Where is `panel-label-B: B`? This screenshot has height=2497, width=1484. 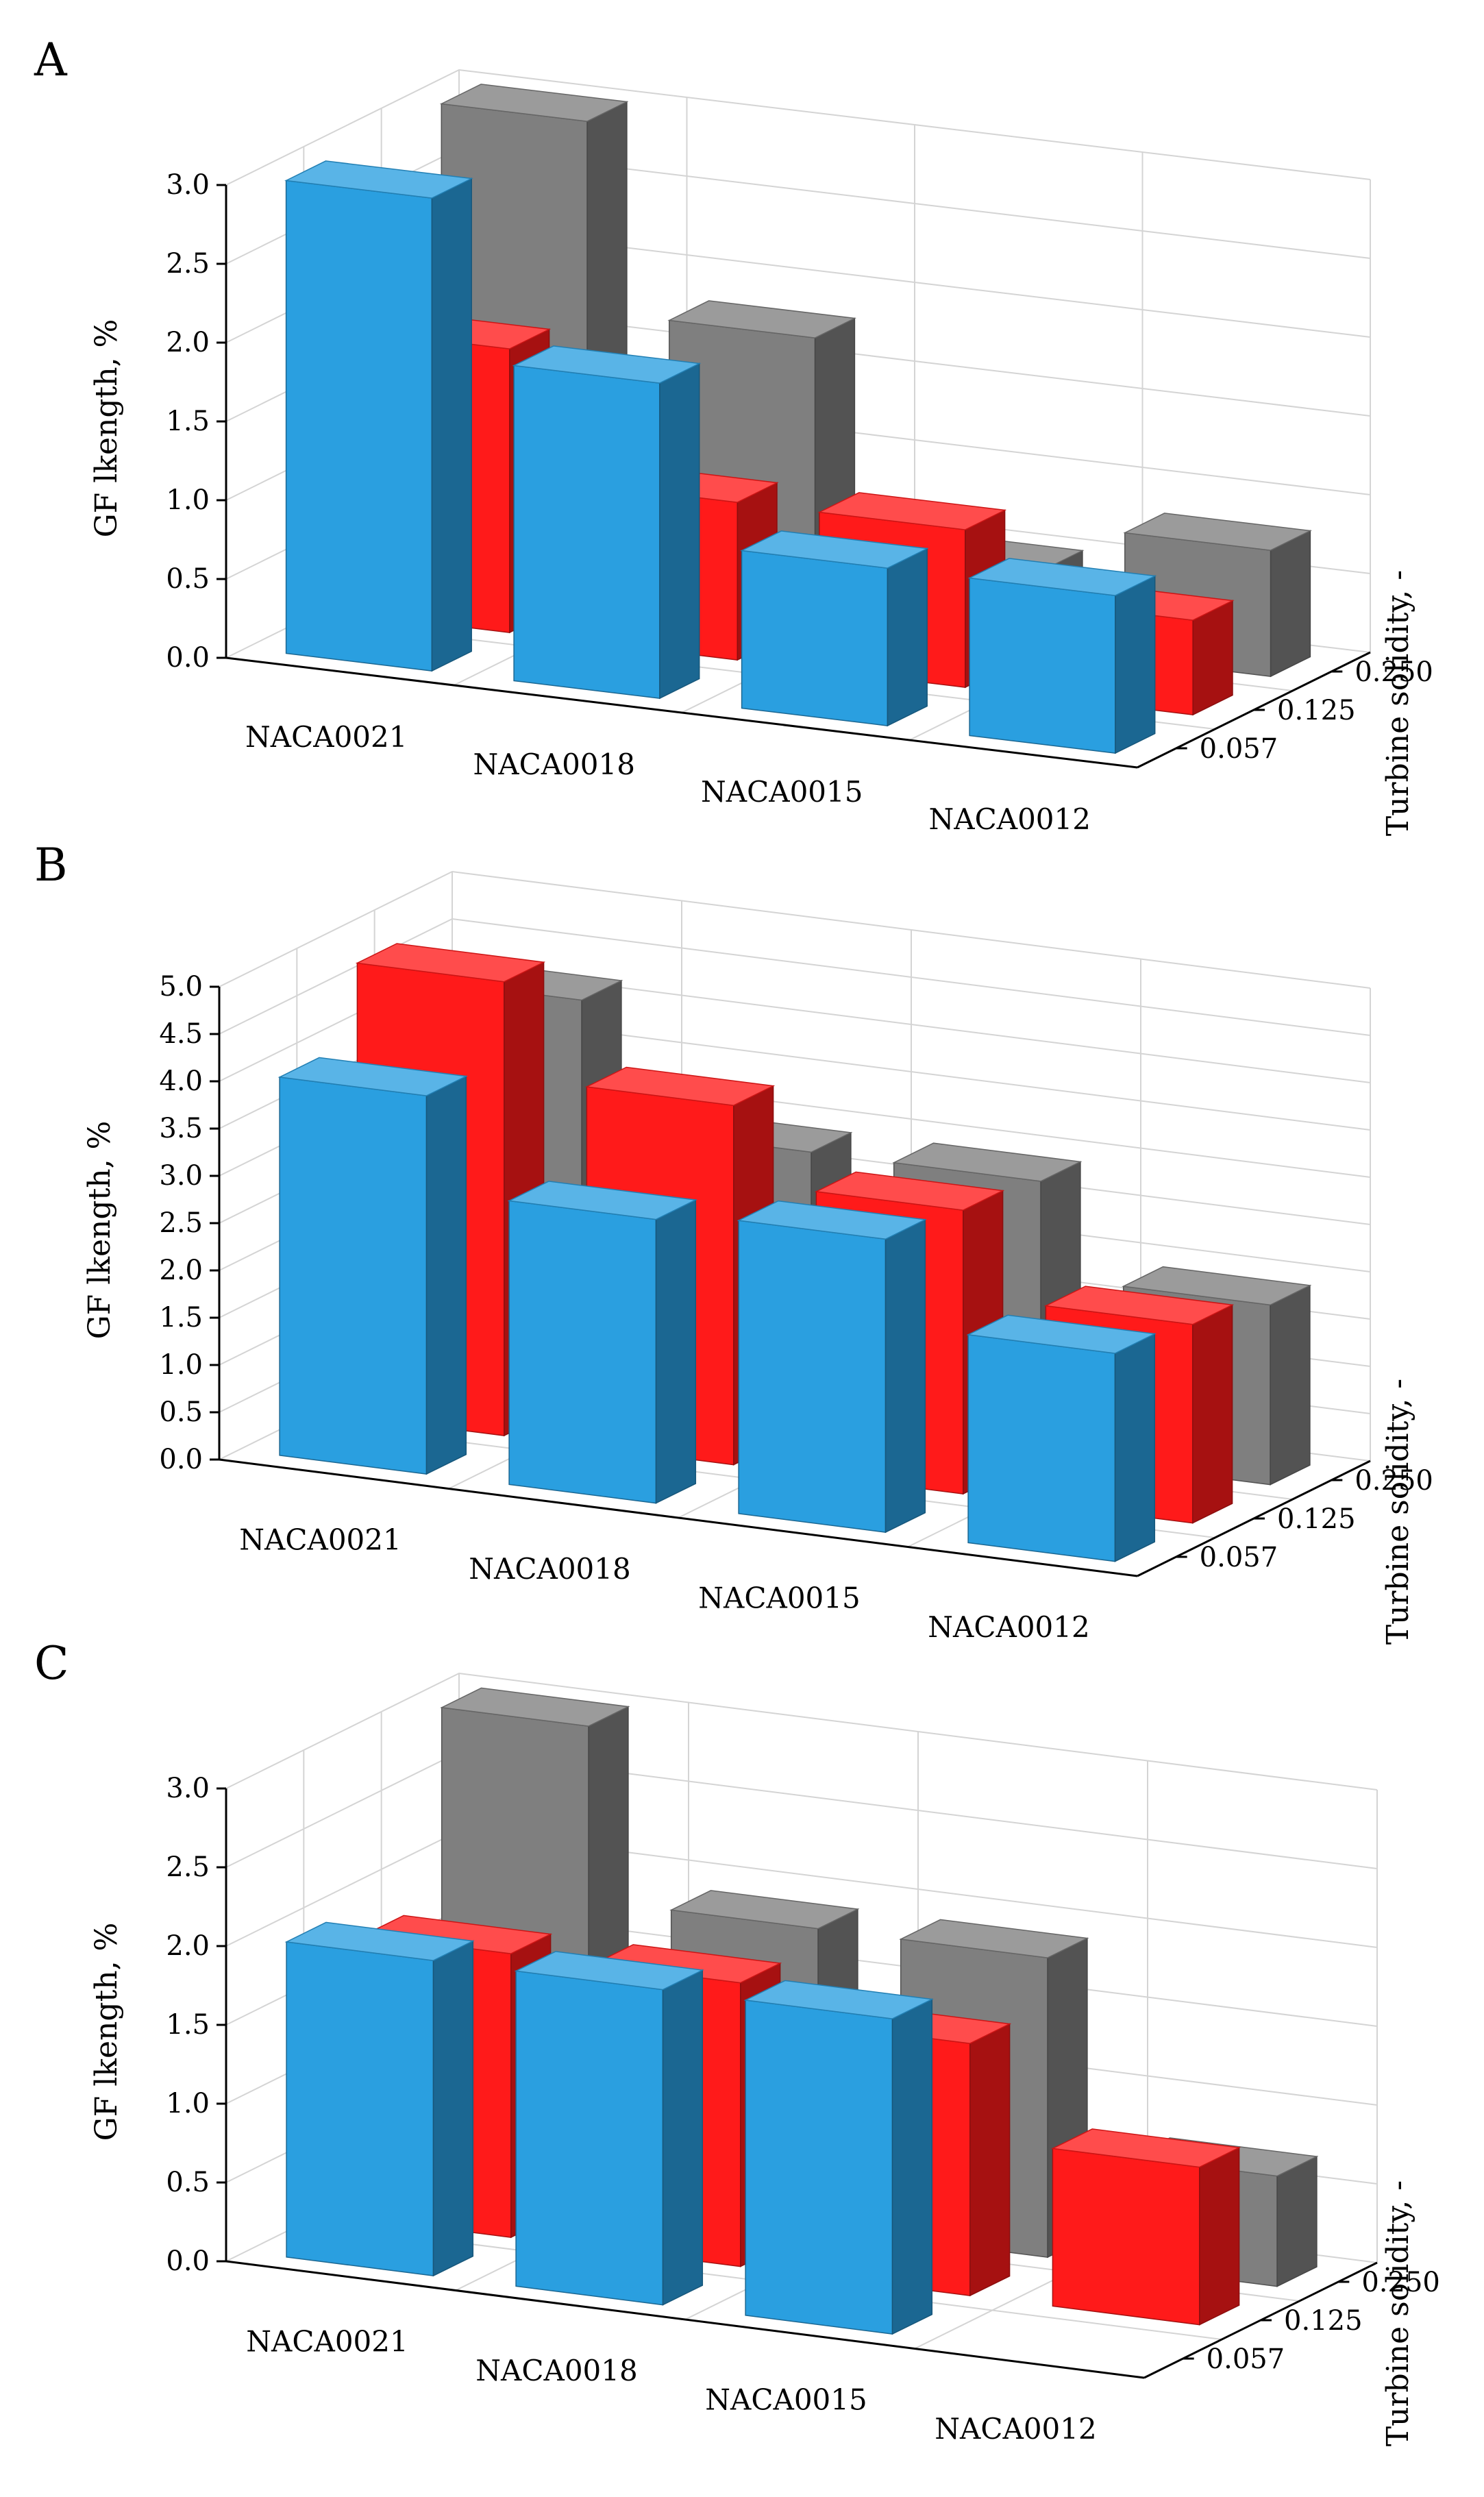
panel-label-B: B is located at coordinates (51, 865).